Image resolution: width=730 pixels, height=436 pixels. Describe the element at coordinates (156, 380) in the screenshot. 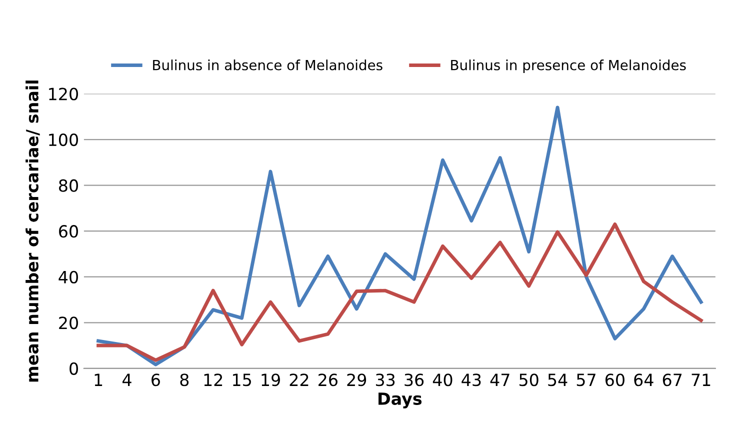

I see `x-tick-label: 6` at that location.